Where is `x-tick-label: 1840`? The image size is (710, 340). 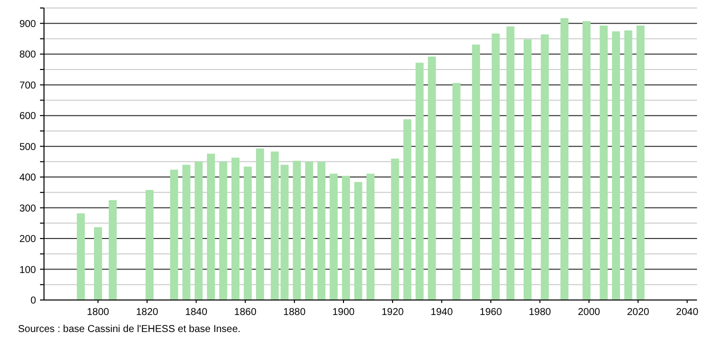 x-tick-label: 1840 is located at coordinates (196, 312).